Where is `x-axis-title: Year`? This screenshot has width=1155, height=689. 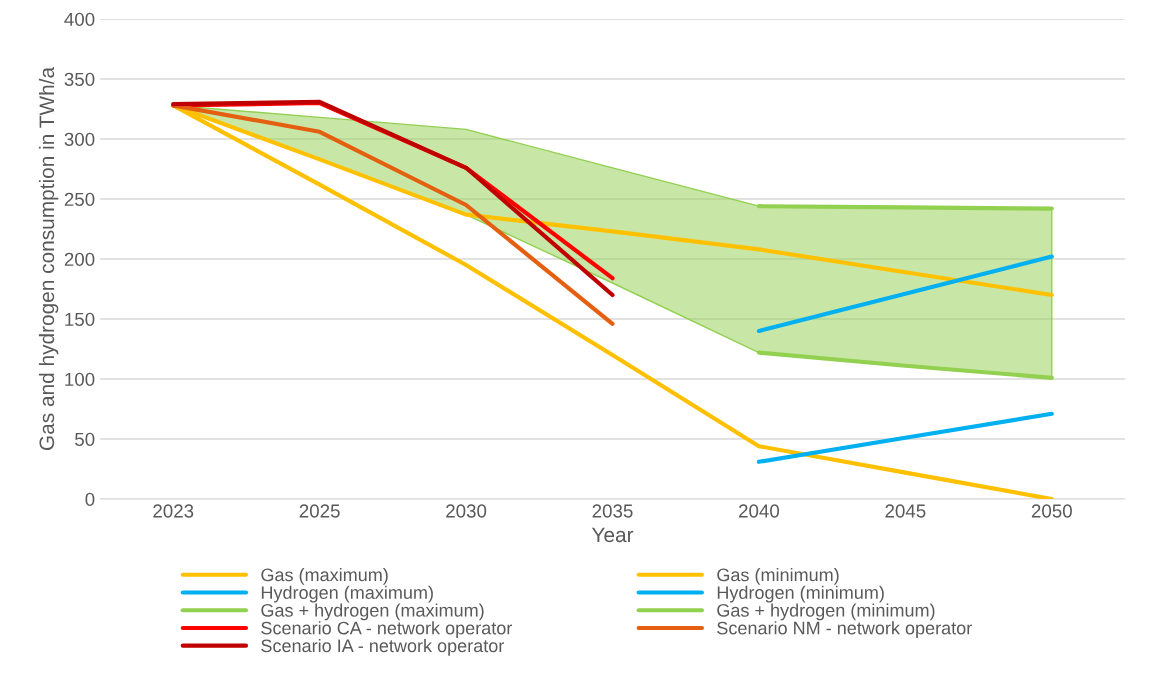
x-axis-title: Year is located at coordinates (612, 535).